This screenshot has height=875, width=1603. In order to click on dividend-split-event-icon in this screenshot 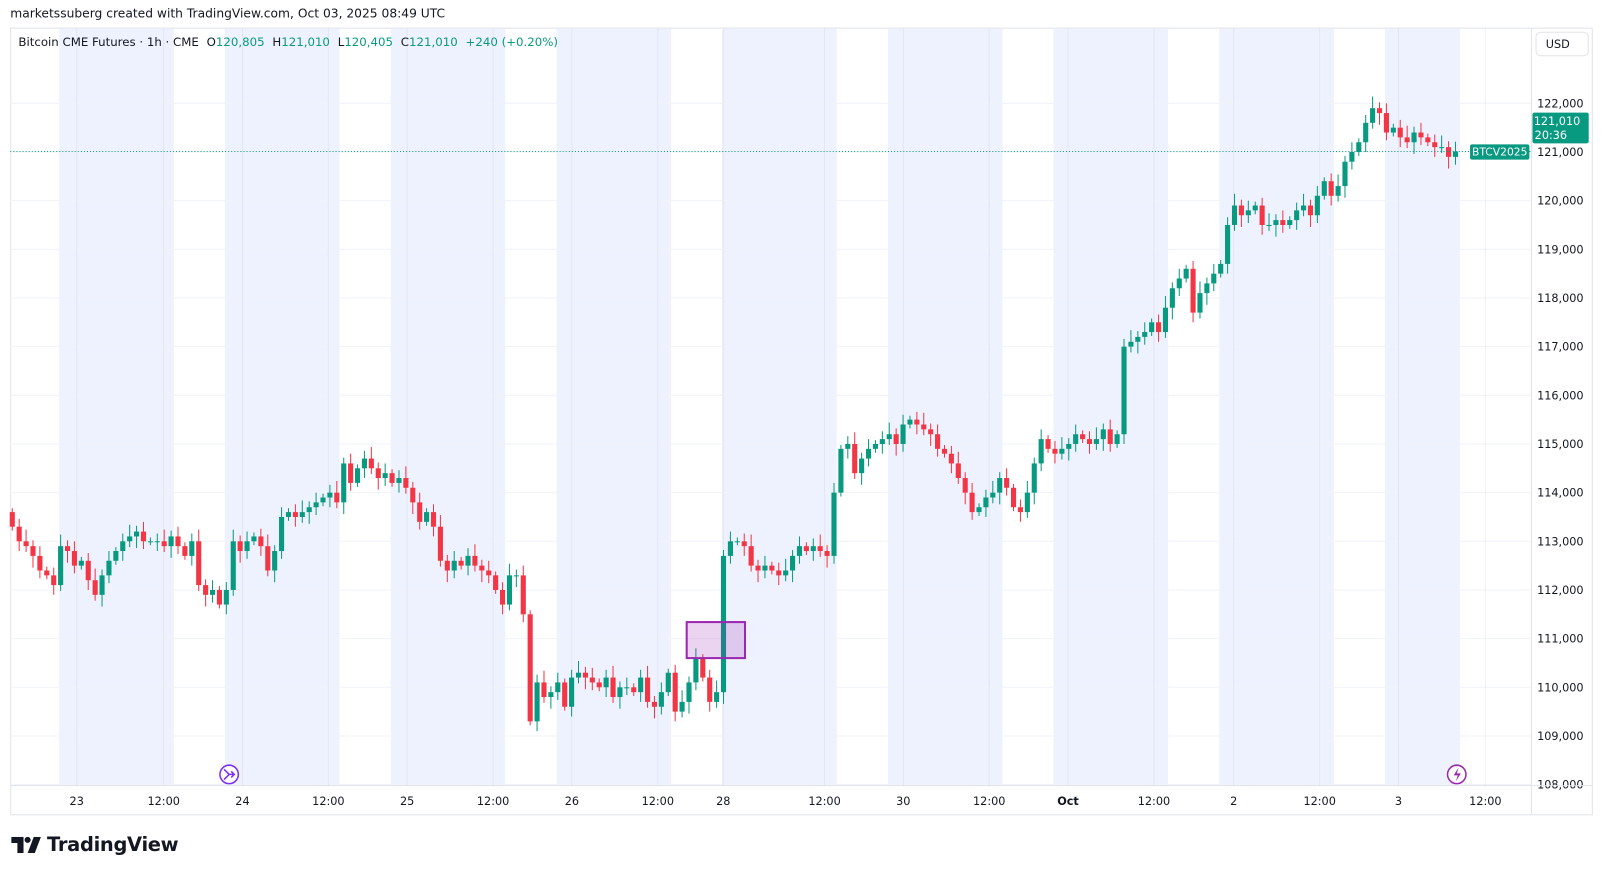, I will do `click(229, 774)`.